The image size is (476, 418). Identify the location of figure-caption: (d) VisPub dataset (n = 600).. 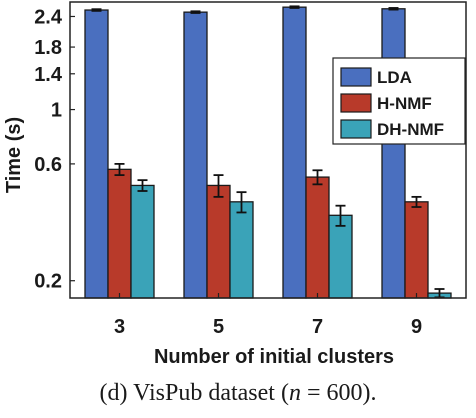
(238, 393).